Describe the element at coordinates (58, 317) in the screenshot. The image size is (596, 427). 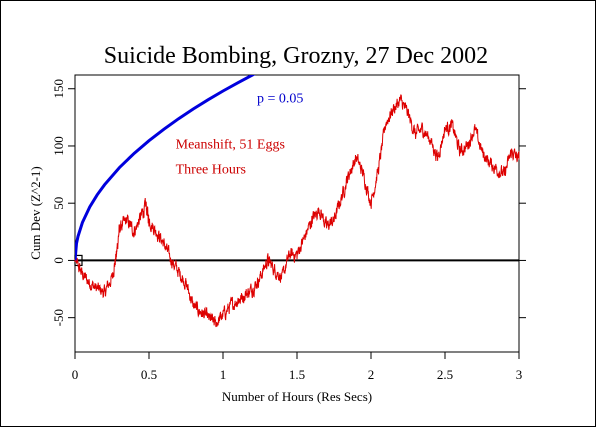
I see `y-tick-label: -50` at that location.